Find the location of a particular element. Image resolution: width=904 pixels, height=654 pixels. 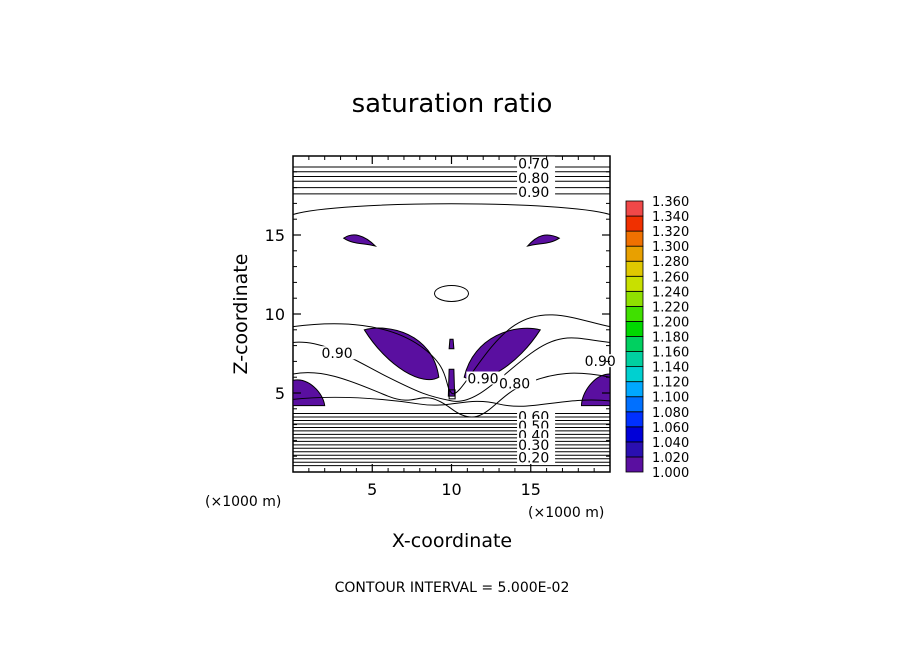

x-tick-label: 10 is located at coordinates (451, 489).